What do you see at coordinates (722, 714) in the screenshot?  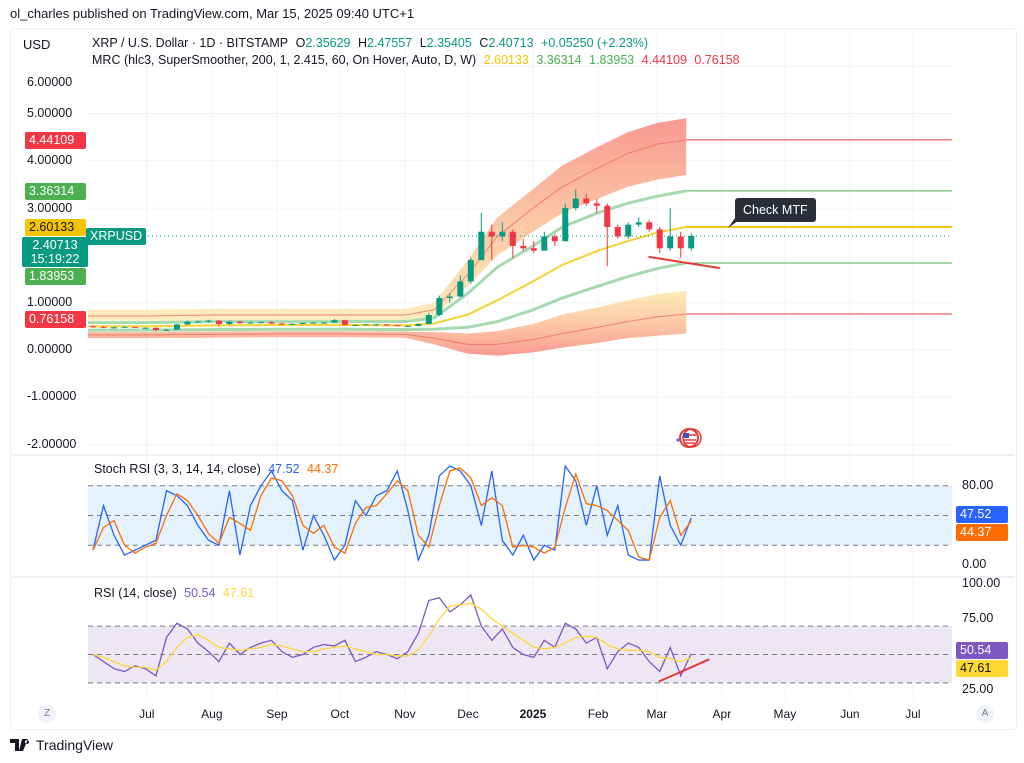 I see `time-axis-label: Apr` at bounding box center [722, 714].